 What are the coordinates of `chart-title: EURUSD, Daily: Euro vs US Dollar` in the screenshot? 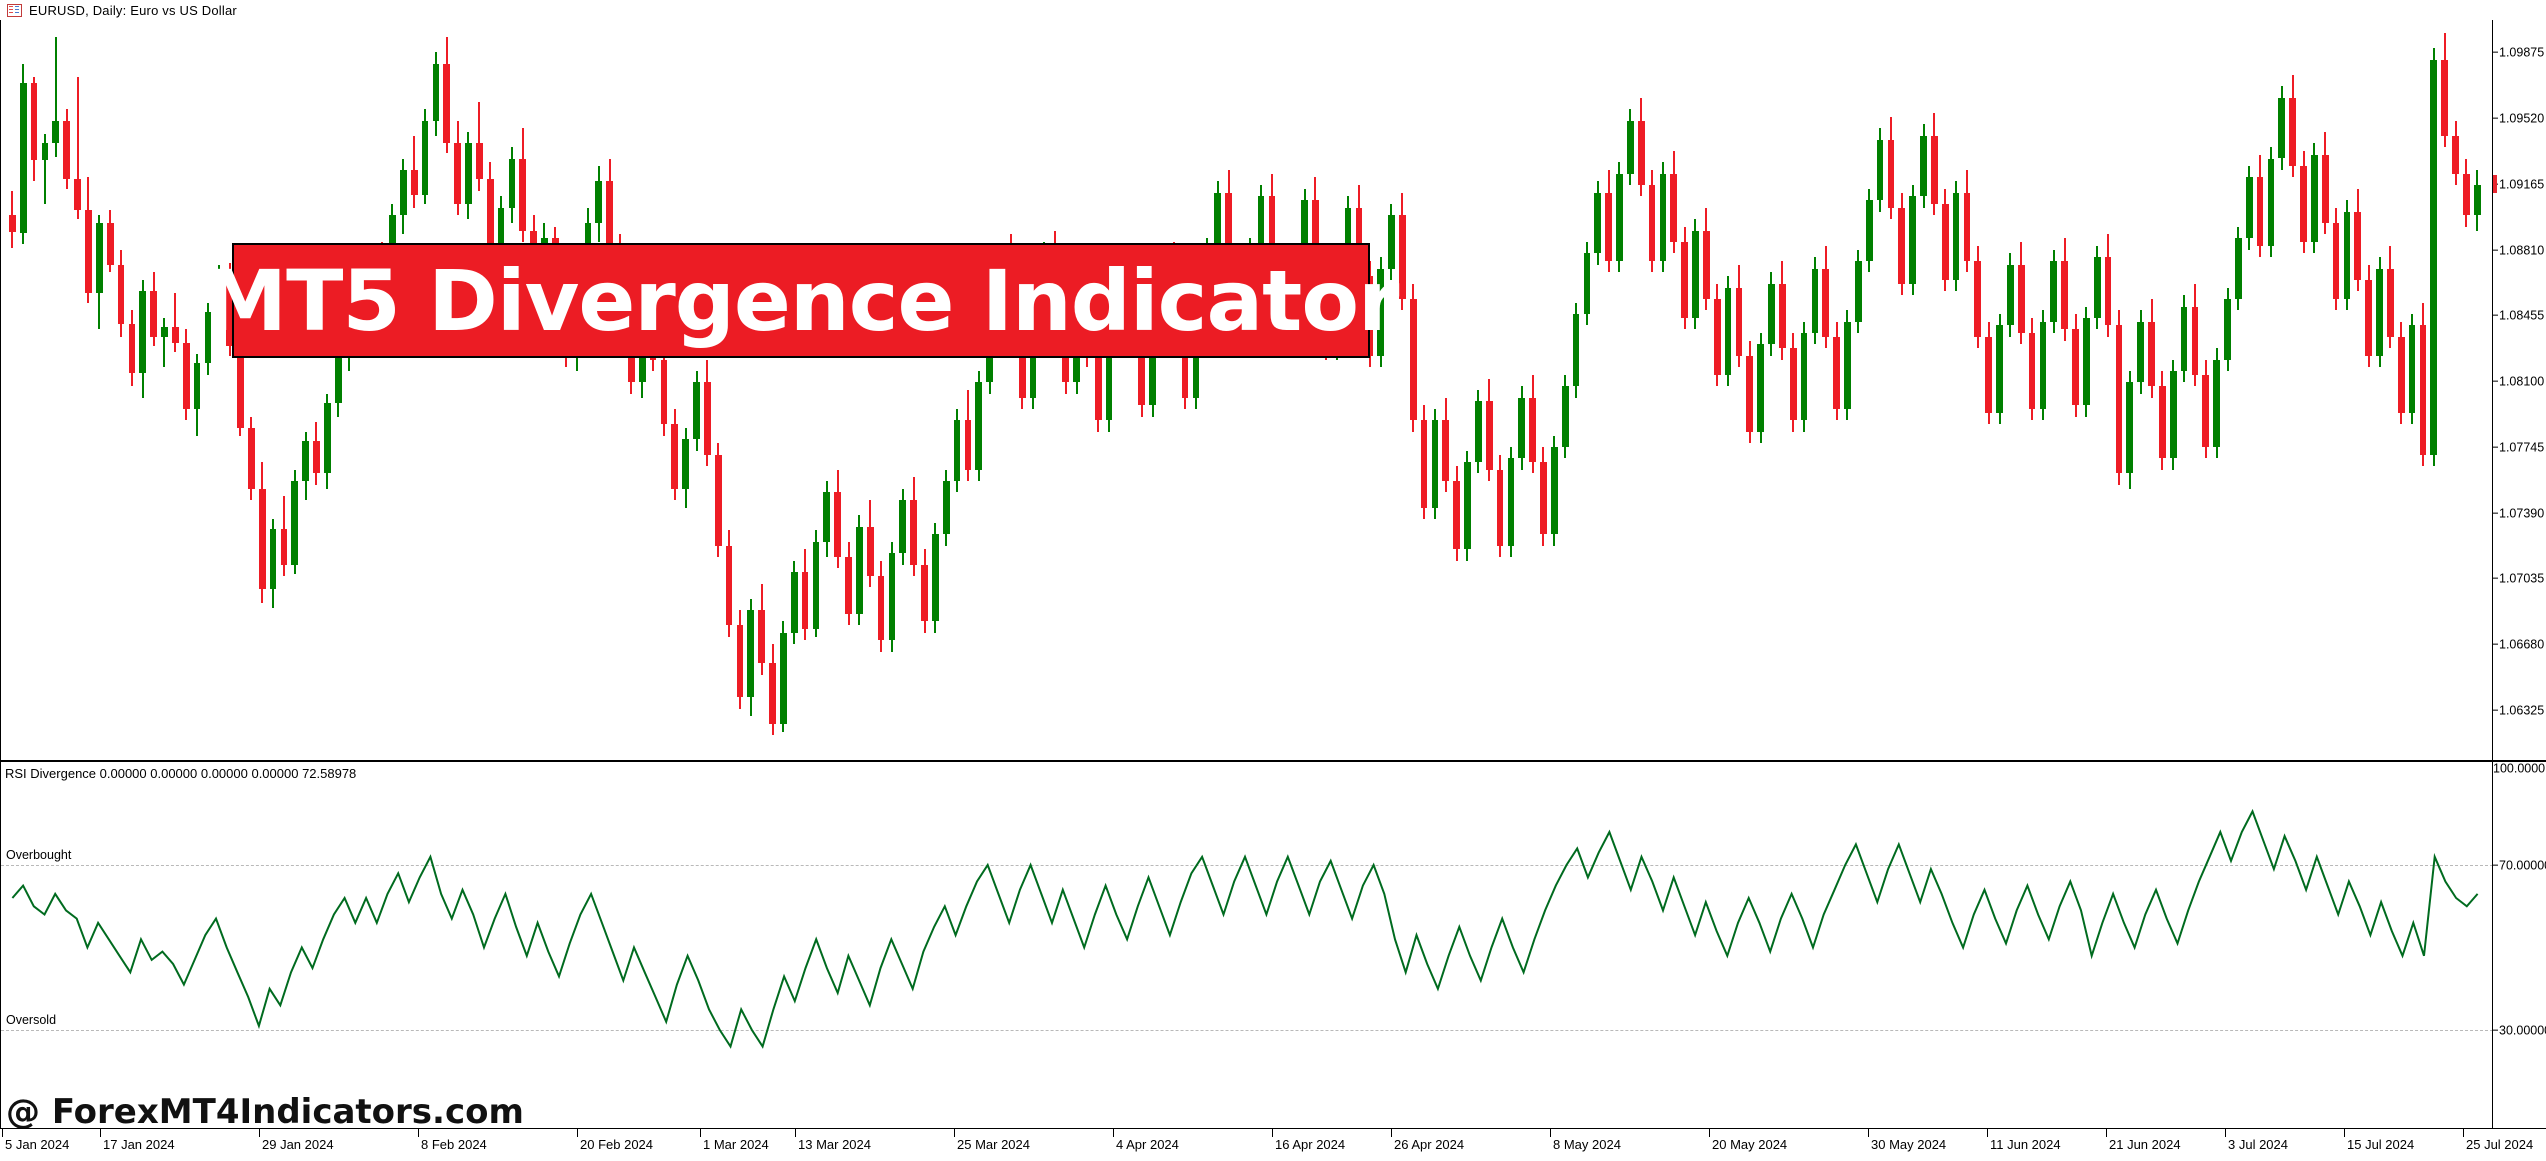 It's located at (133, 10).